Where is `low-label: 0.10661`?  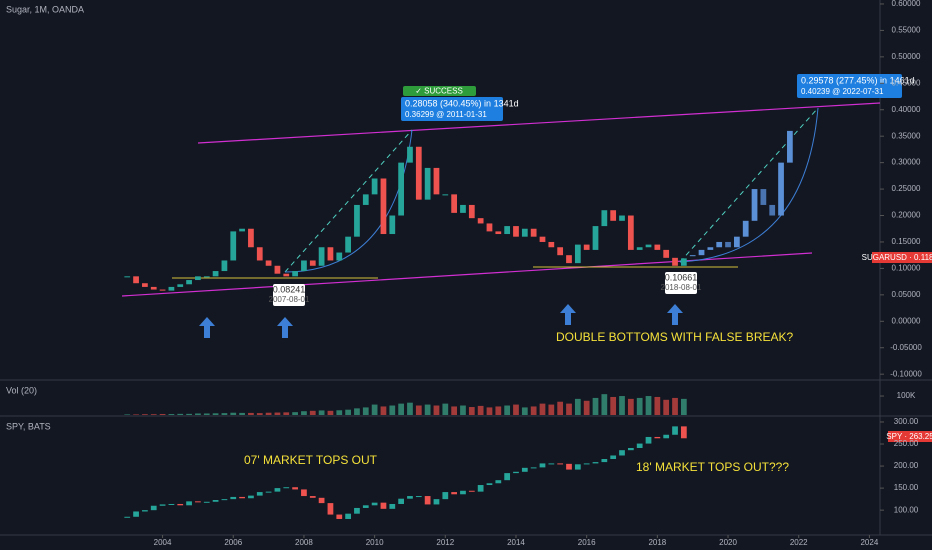 low-label: 0.10661 is located at coordinates (681, 277).